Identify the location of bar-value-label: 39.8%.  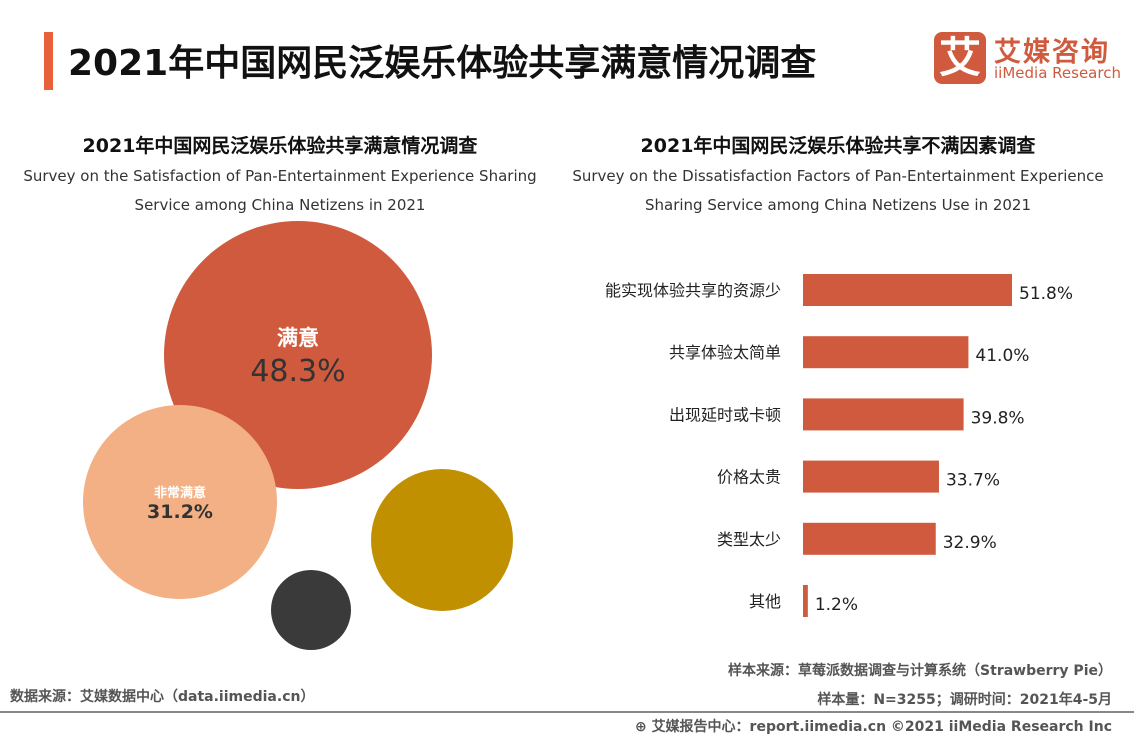
(998, 418).